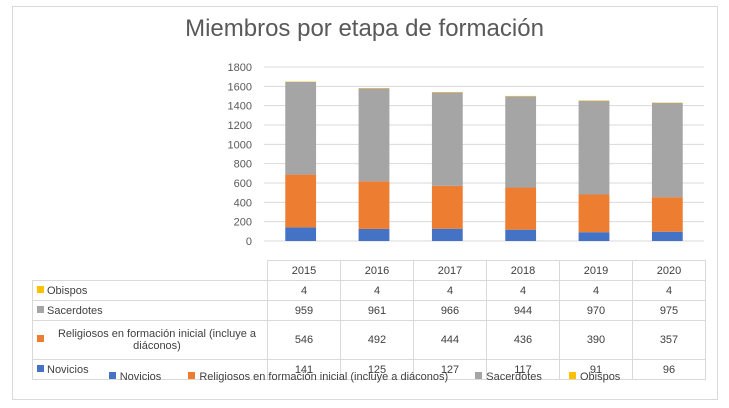 This screenshot has width=729, height=408. Describe the element at coordinates (150, 369) in the screenshot. I see `table-row-label: Novicios` at that location.